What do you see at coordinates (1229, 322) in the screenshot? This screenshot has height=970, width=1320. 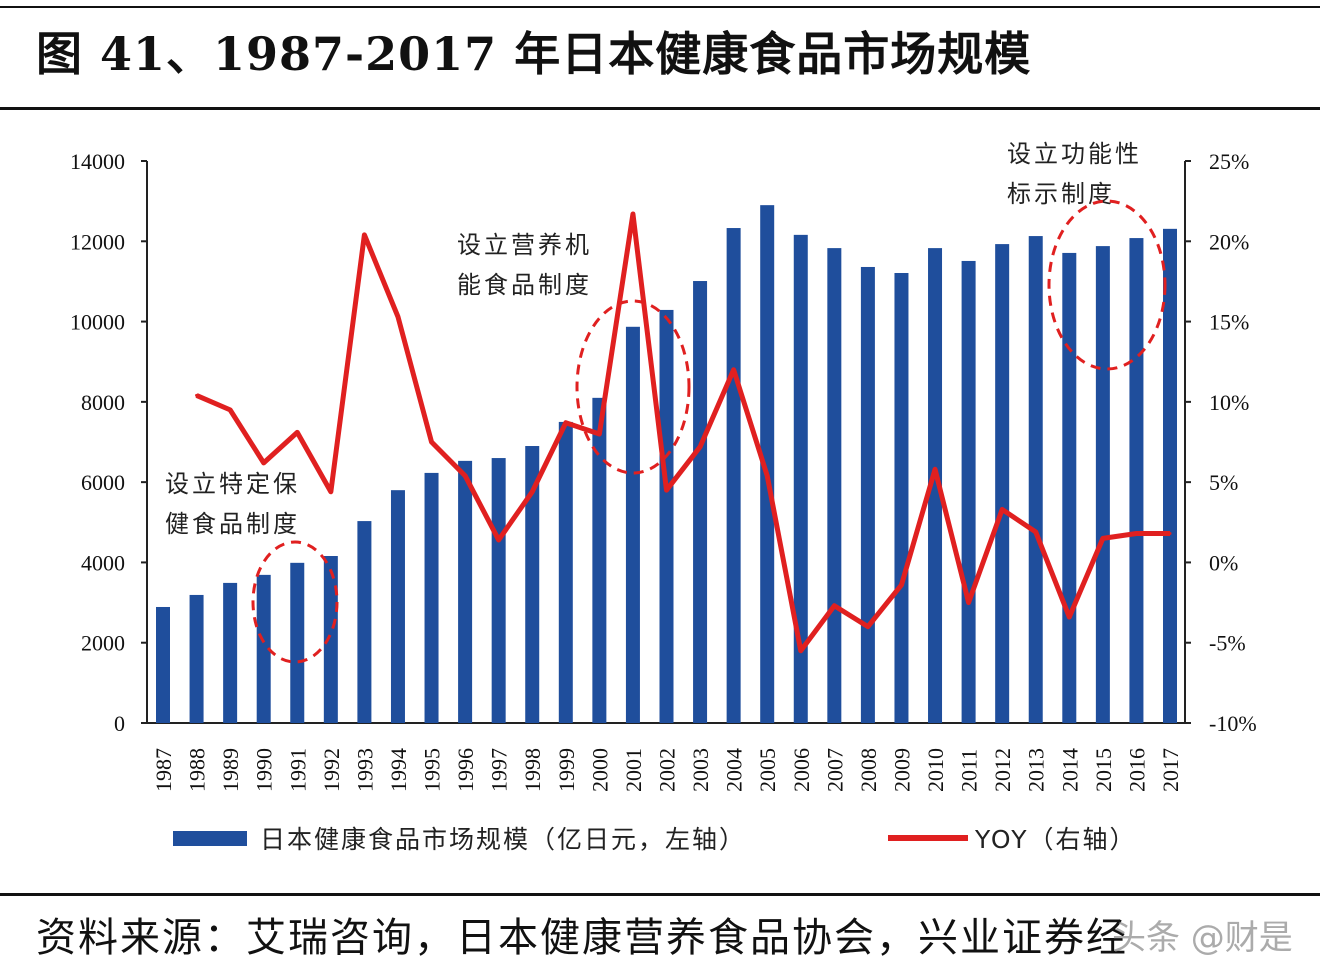 I see `right-tick-label: 15%` at bounding box center [1229, 322].